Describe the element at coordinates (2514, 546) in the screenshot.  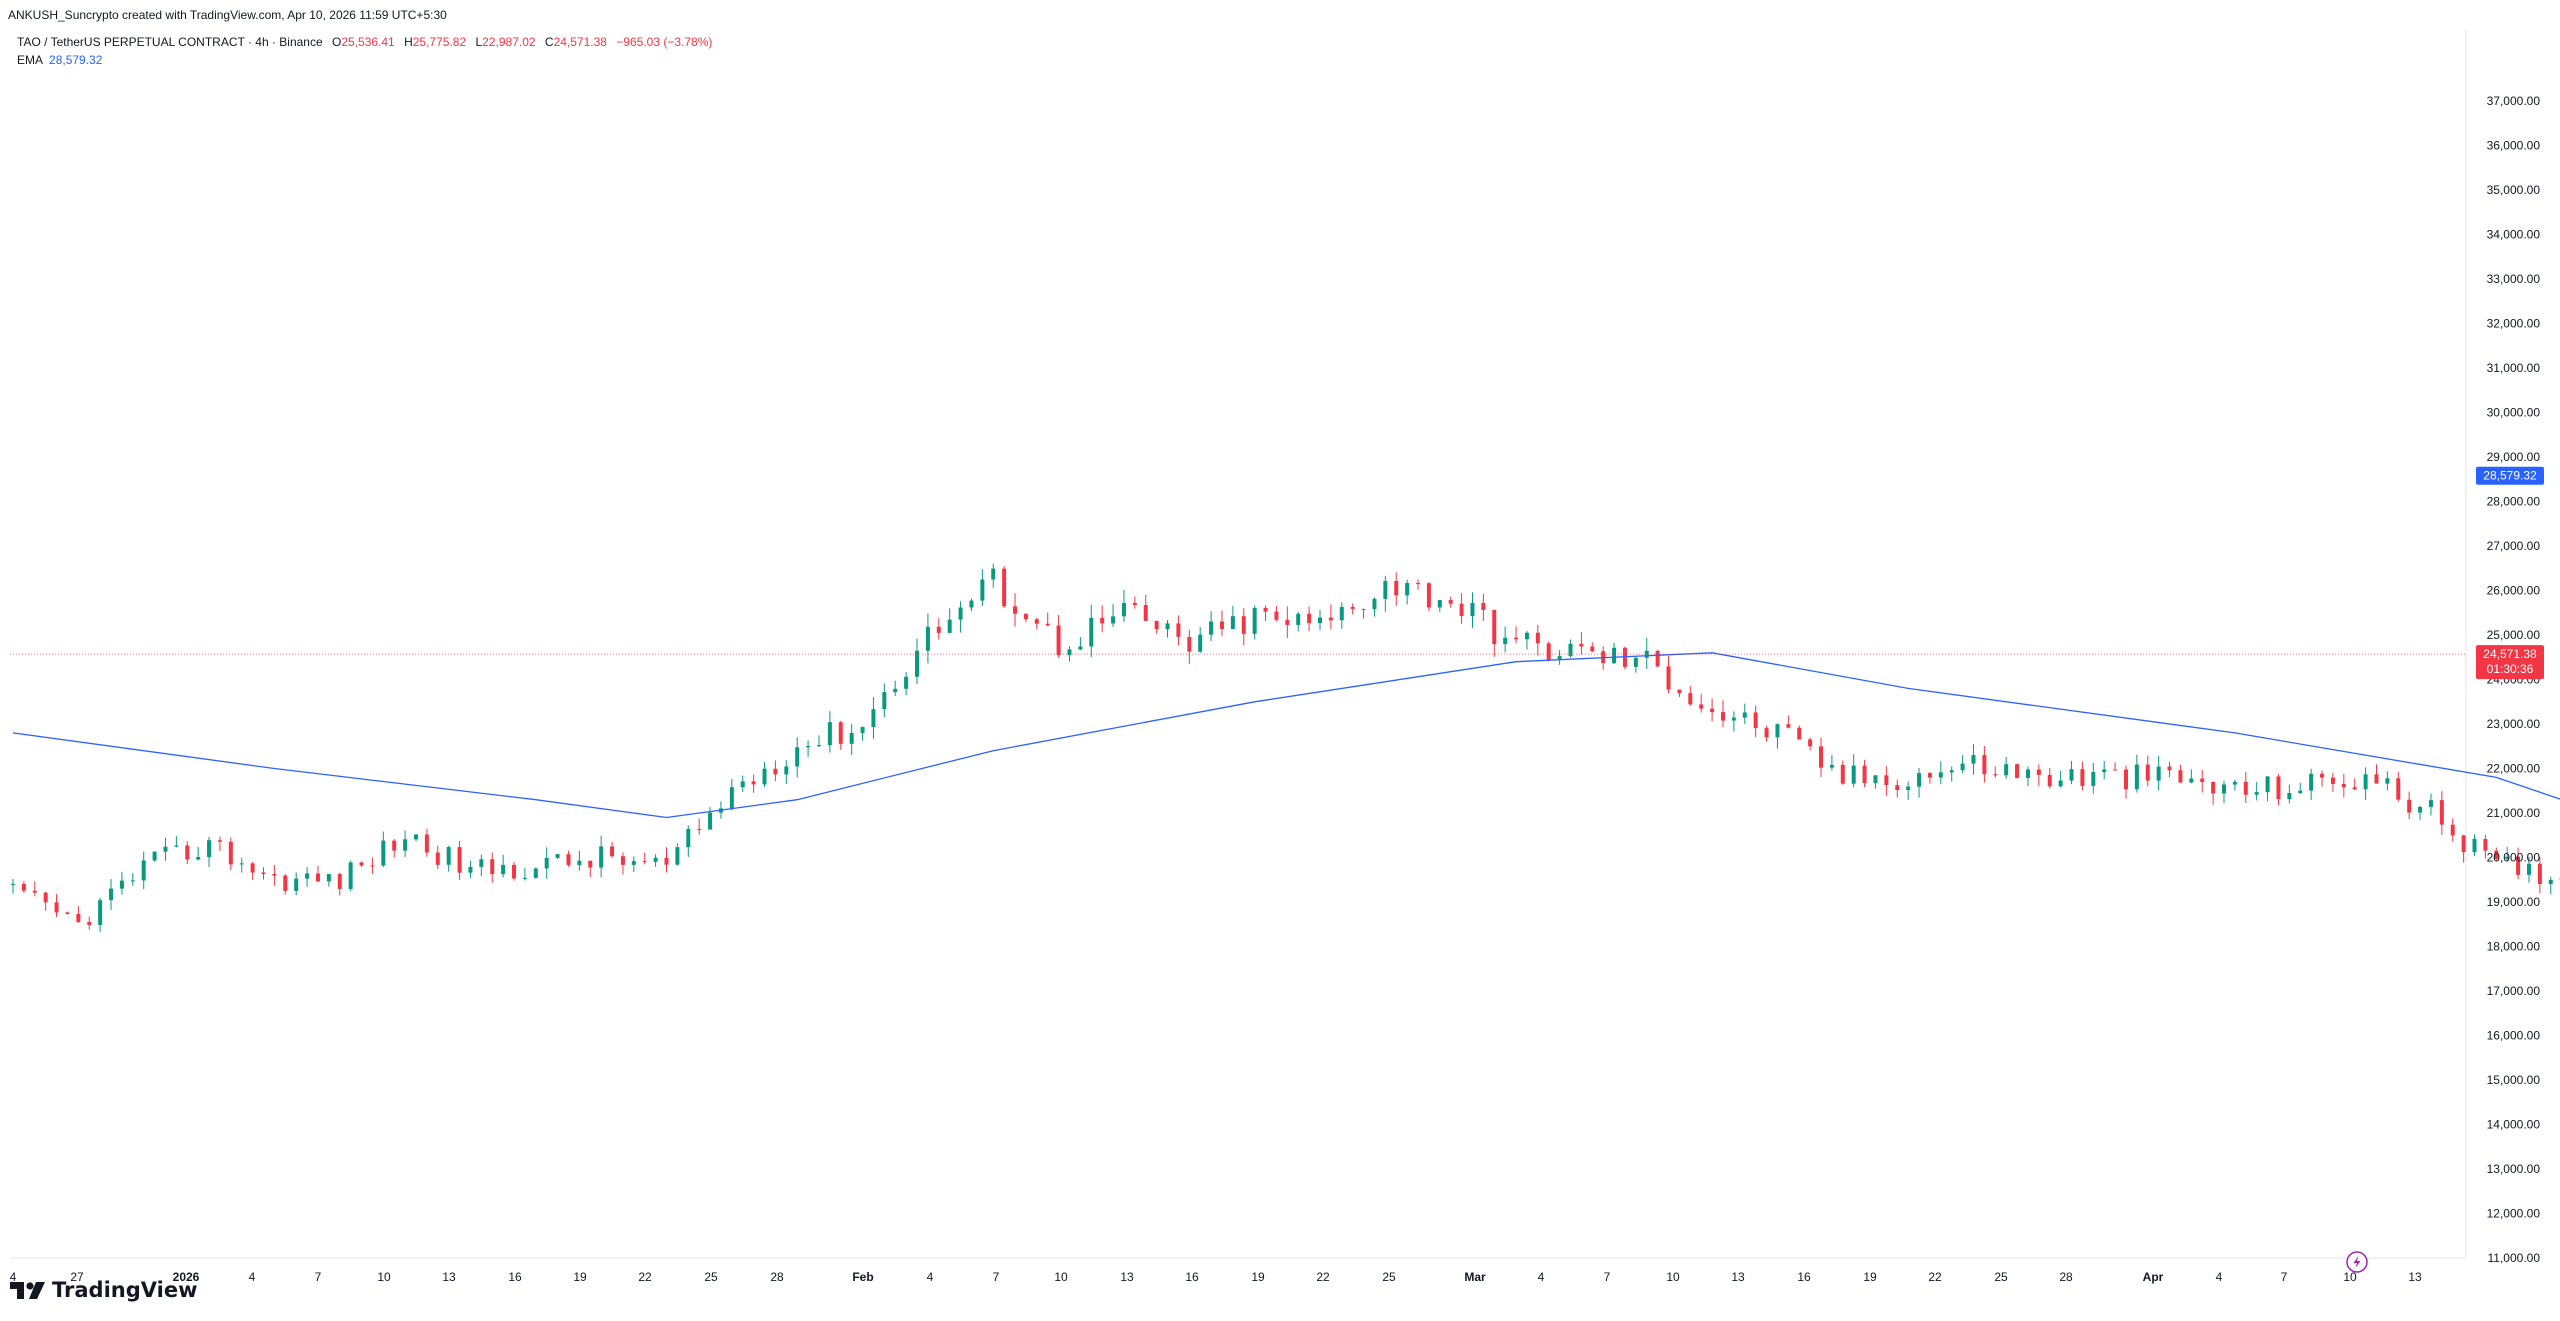
I see `price-tick-label: 27,000.00` at that location.